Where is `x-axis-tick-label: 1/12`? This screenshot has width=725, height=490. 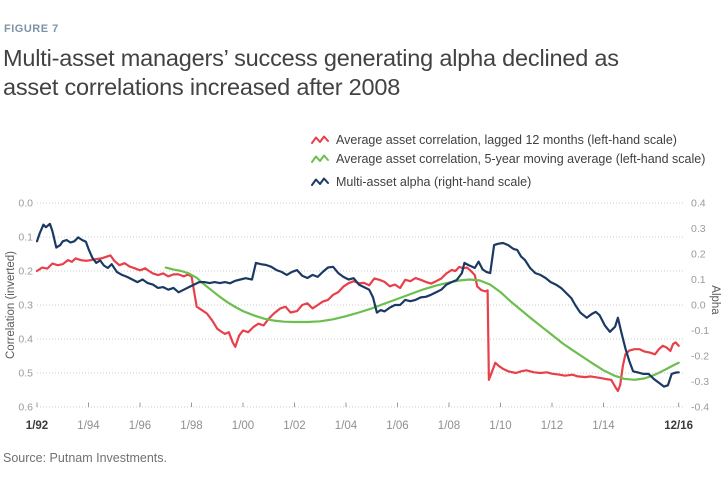 x-axis-tick-label: 1/12 is located at coordinates (552, 426).